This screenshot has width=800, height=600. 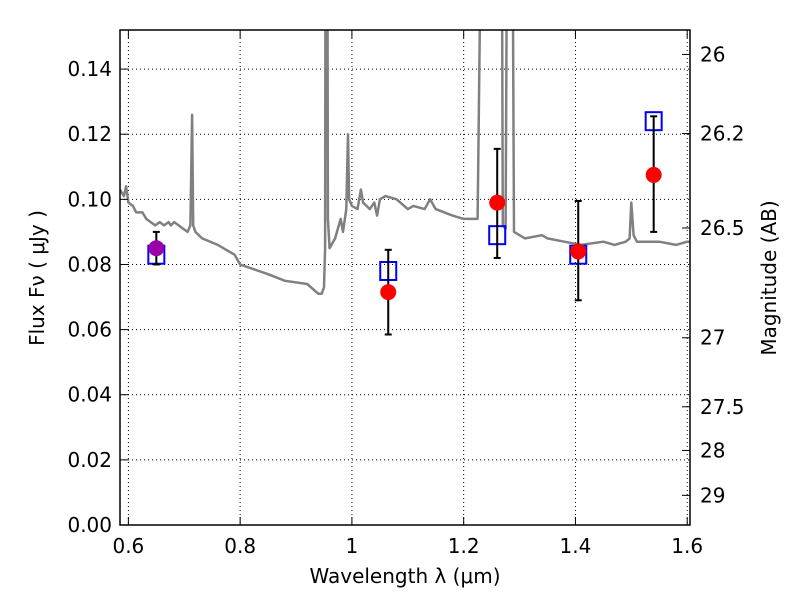 I want to click on y-tick-label: 0.14, so click(x=89, y=69).